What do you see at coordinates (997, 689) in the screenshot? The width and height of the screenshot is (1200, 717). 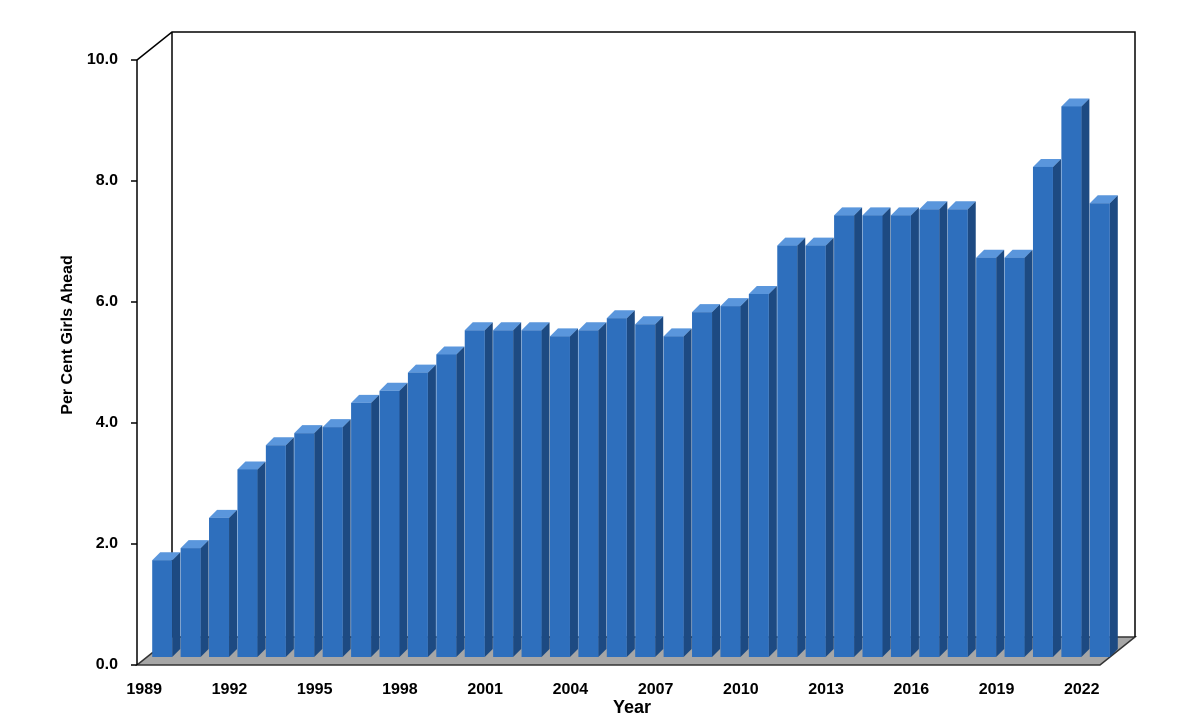 I see `x-tick-label: 2019` at bounding box center [997, 689].